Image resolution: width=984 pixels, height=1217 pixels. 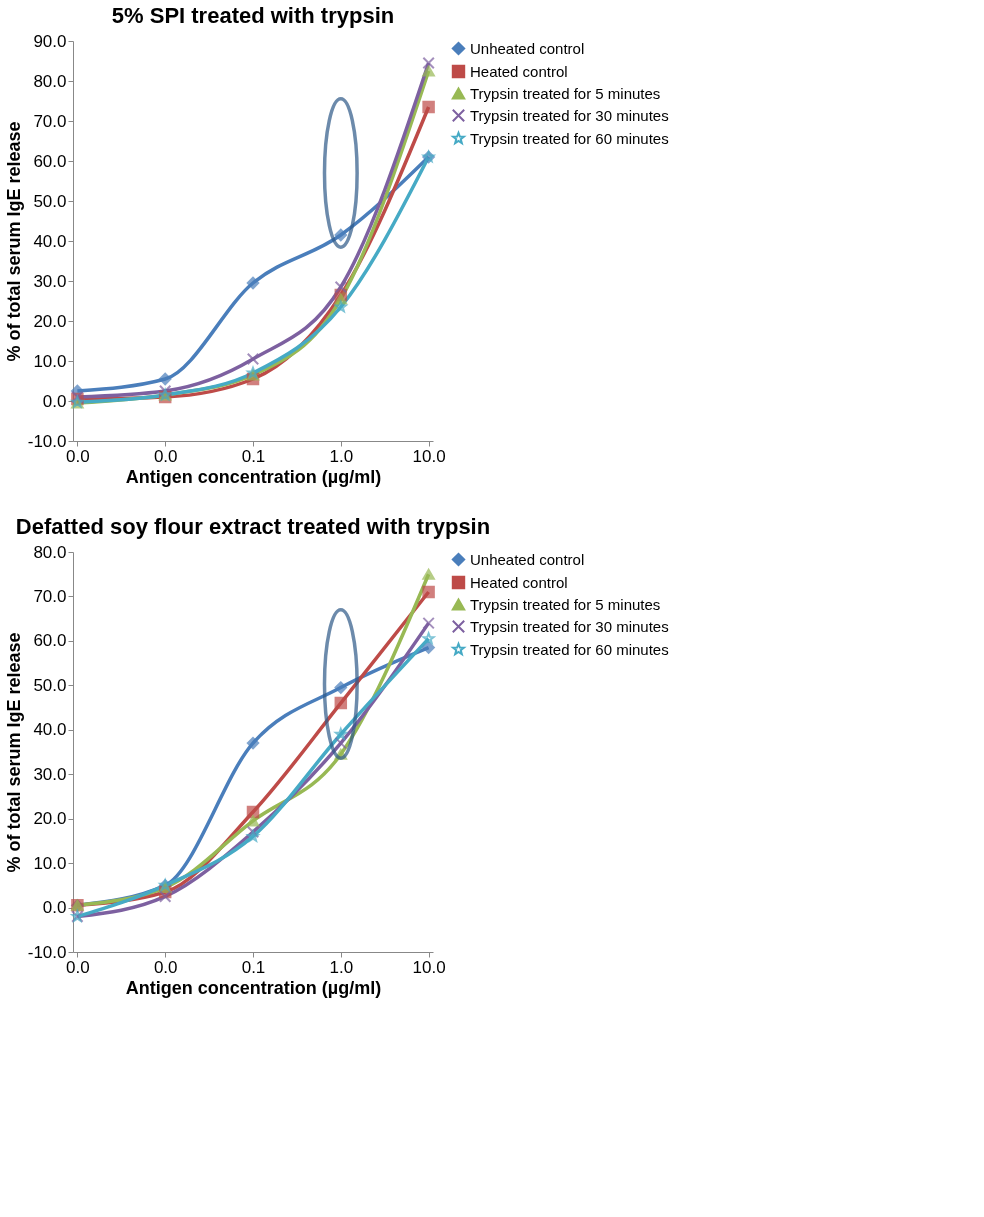 What do you see at coordinates (253, 15) in the screenshot?
I see `chart-title: 5% SPI treated with trypsin` at bounding box center [253, 15].